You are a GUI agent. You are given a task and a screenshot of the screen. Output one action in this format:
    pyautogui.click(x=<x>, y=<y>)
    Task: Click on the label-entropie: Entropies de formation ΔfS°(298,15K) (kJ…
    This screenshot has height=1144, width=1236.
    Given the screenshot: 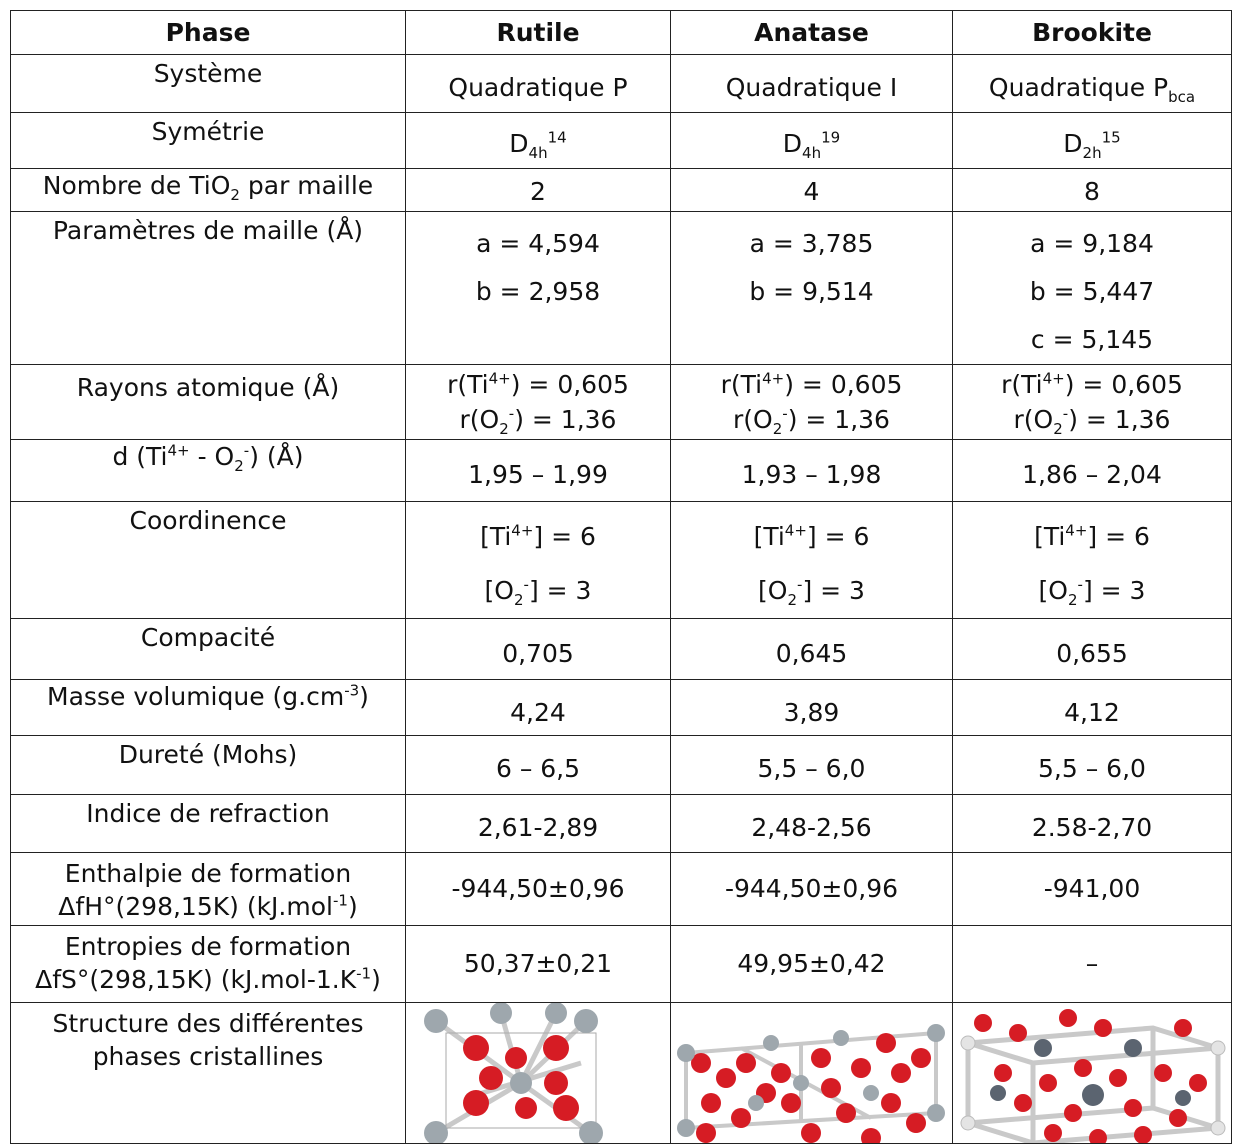 What is the action you would take?
    pyautogui.click(x=208, y=964)
    